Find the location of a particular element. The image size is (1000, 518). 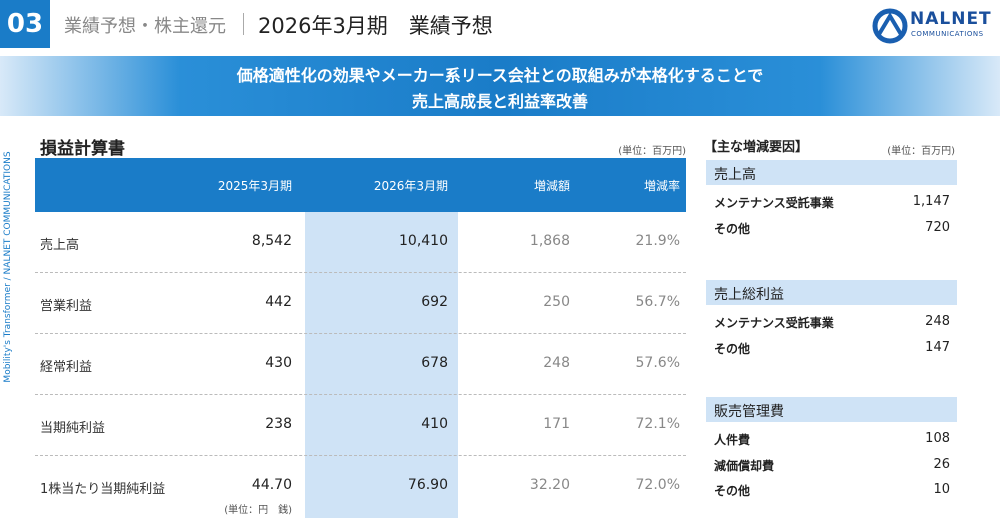

header-divider is located at coordinates (243, 24).